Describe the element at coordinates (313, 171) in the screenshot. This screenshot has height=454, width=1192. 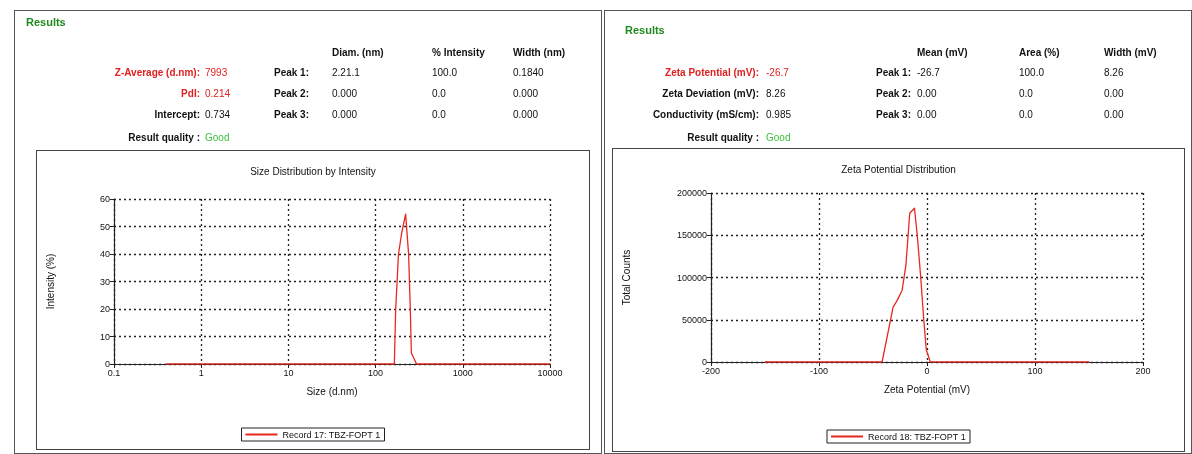
I see `chart-title: Size Distribution by Intensity` at that location.